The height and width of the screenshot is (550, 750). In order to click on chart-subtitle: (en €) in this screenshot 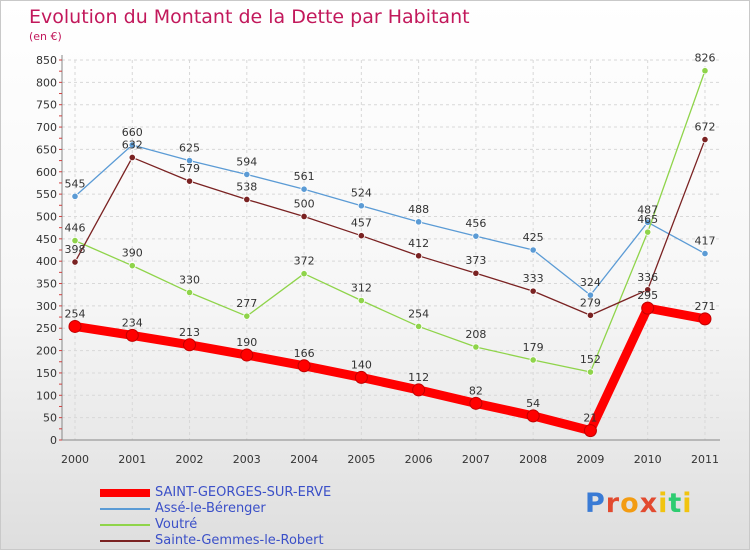, I will do `click(45, 36)`.